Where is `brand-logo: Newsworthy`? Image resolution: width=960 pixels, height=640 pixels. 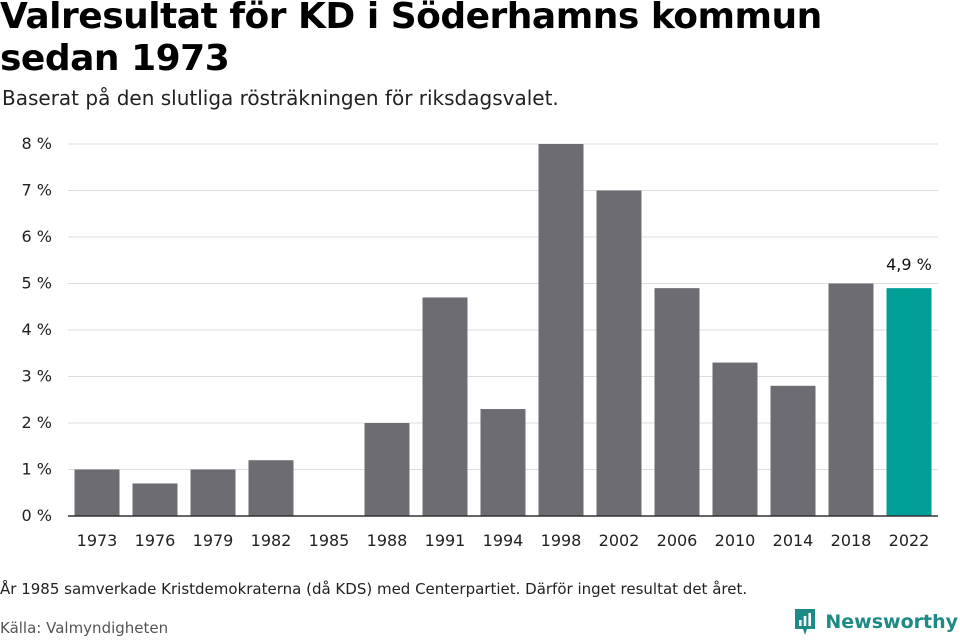
brand-logo: Newsworthy is located at coordinates (875, 622).